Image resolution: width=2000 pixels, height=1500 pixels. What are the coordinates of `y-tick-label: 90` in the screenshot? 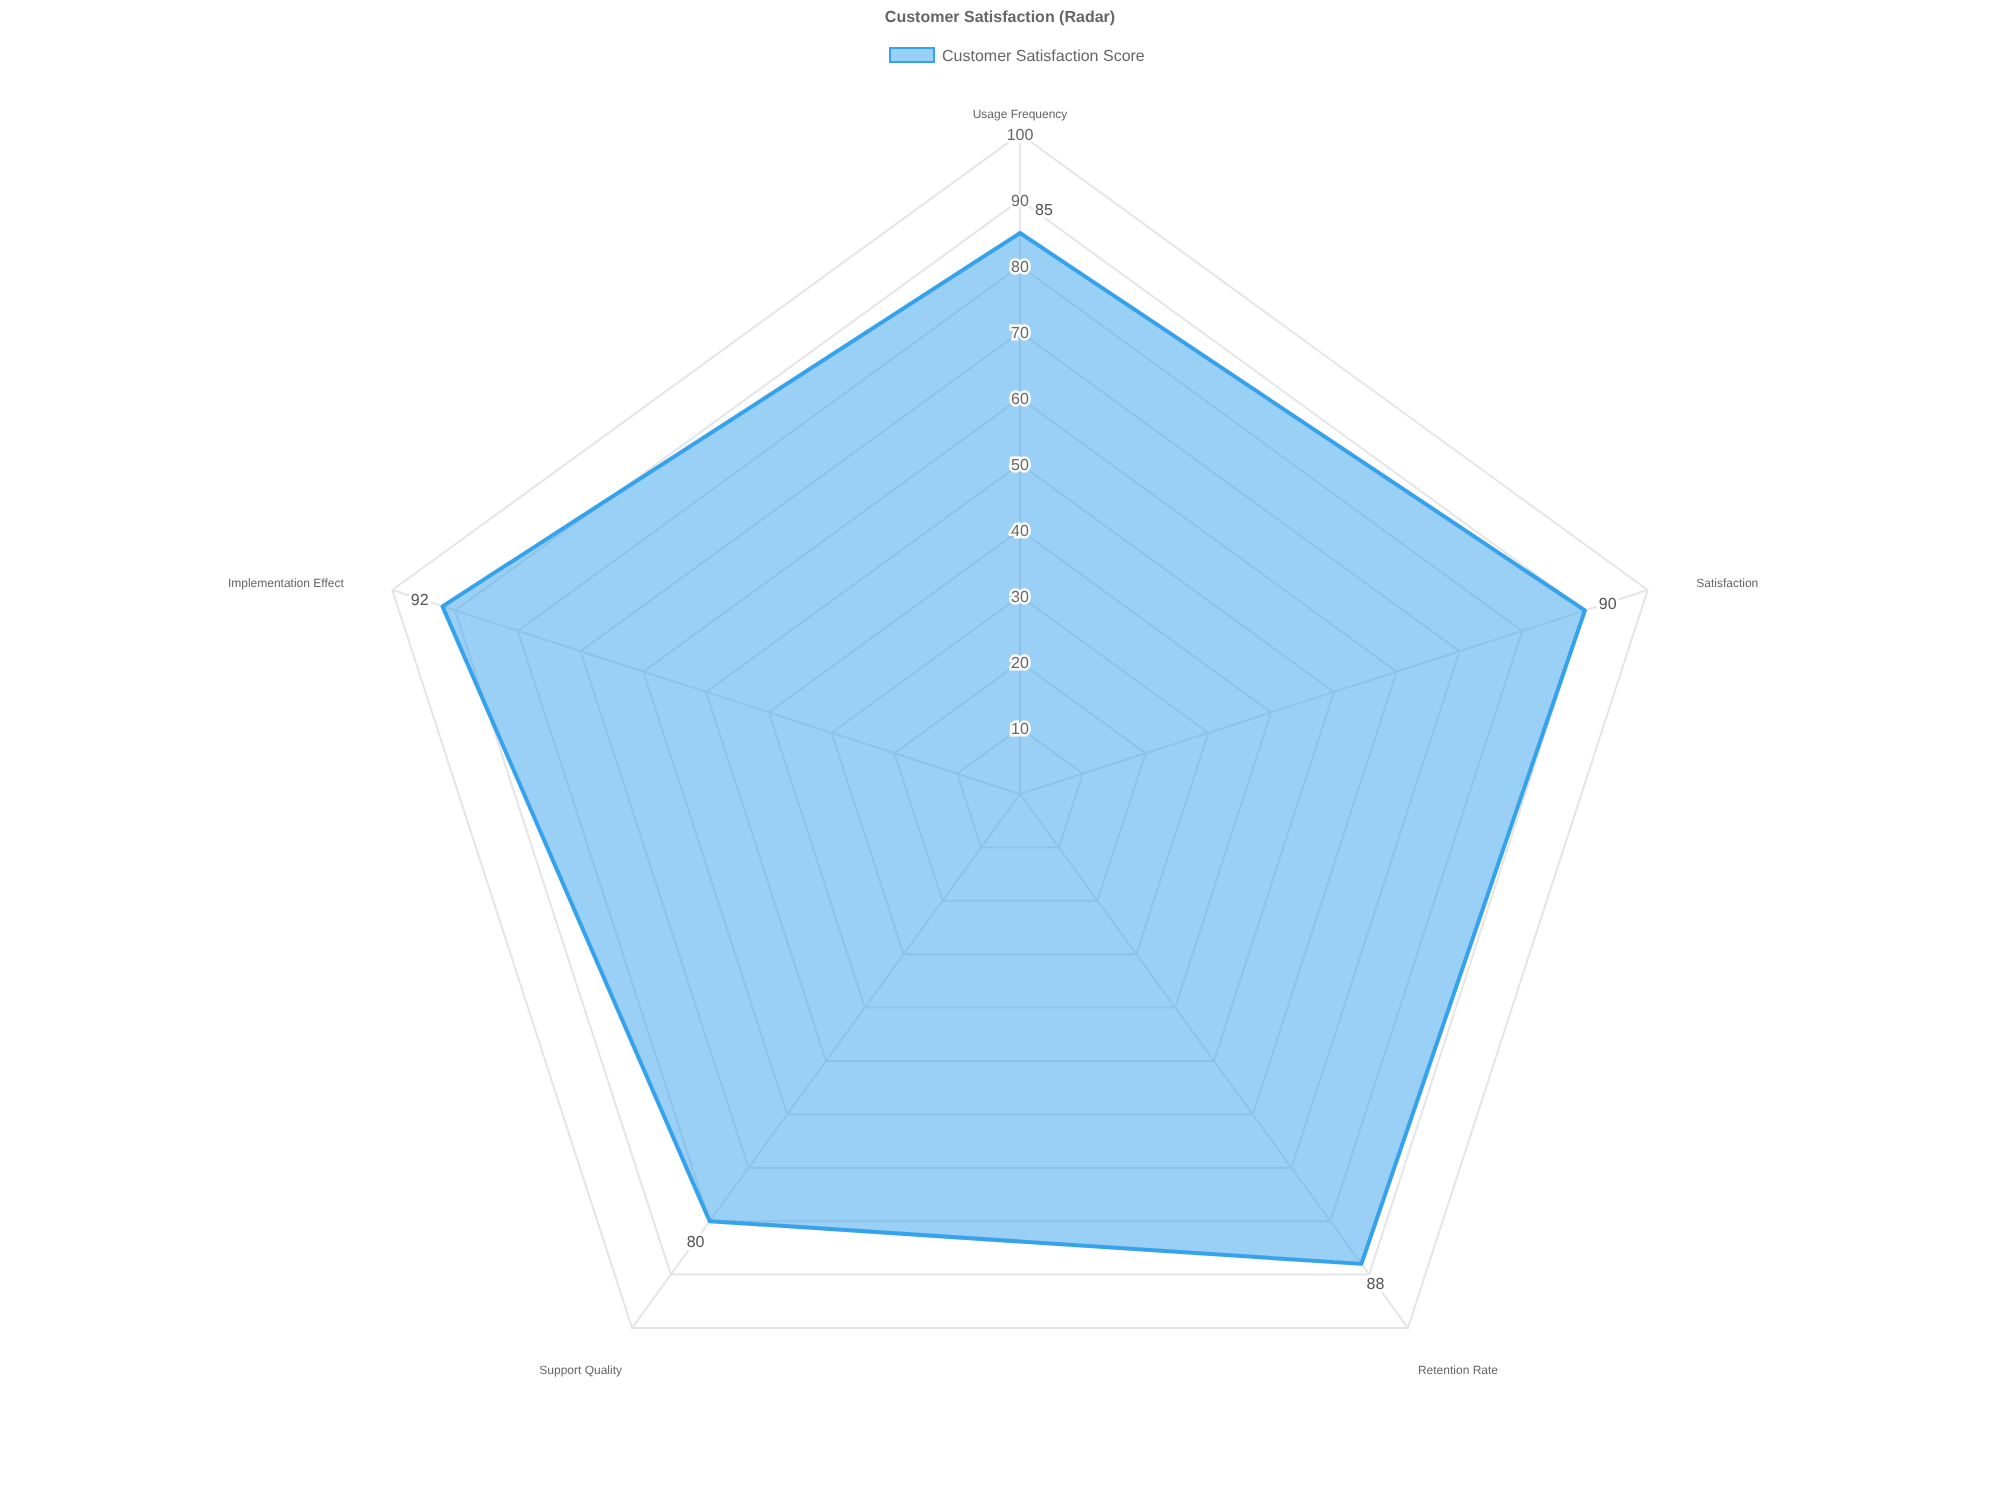 It's located at (1020, 201).